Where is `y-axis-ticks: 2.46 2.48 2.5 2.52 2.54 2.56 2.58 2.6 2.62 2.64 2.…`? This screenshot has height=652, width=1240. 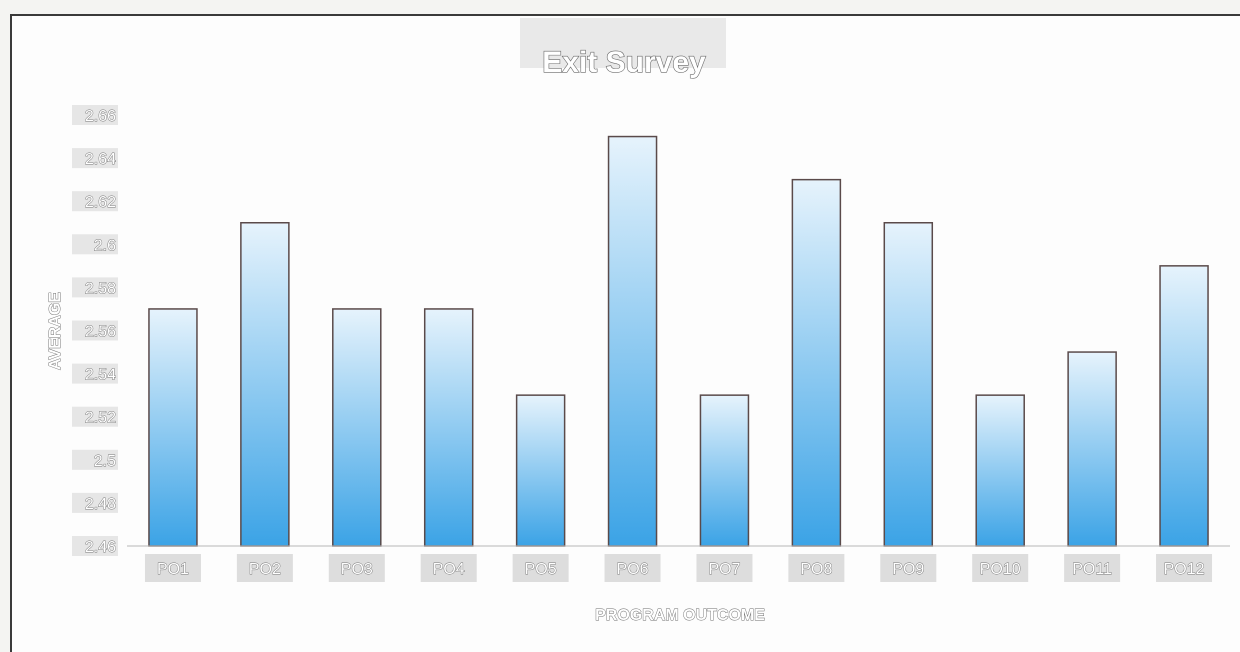 y-axis-ticks: 2.46 2.48 2.5 2.52 2.54 2.56 2.58 2.6 2.62 2.64 2.… is located at coordinates (95, 330).